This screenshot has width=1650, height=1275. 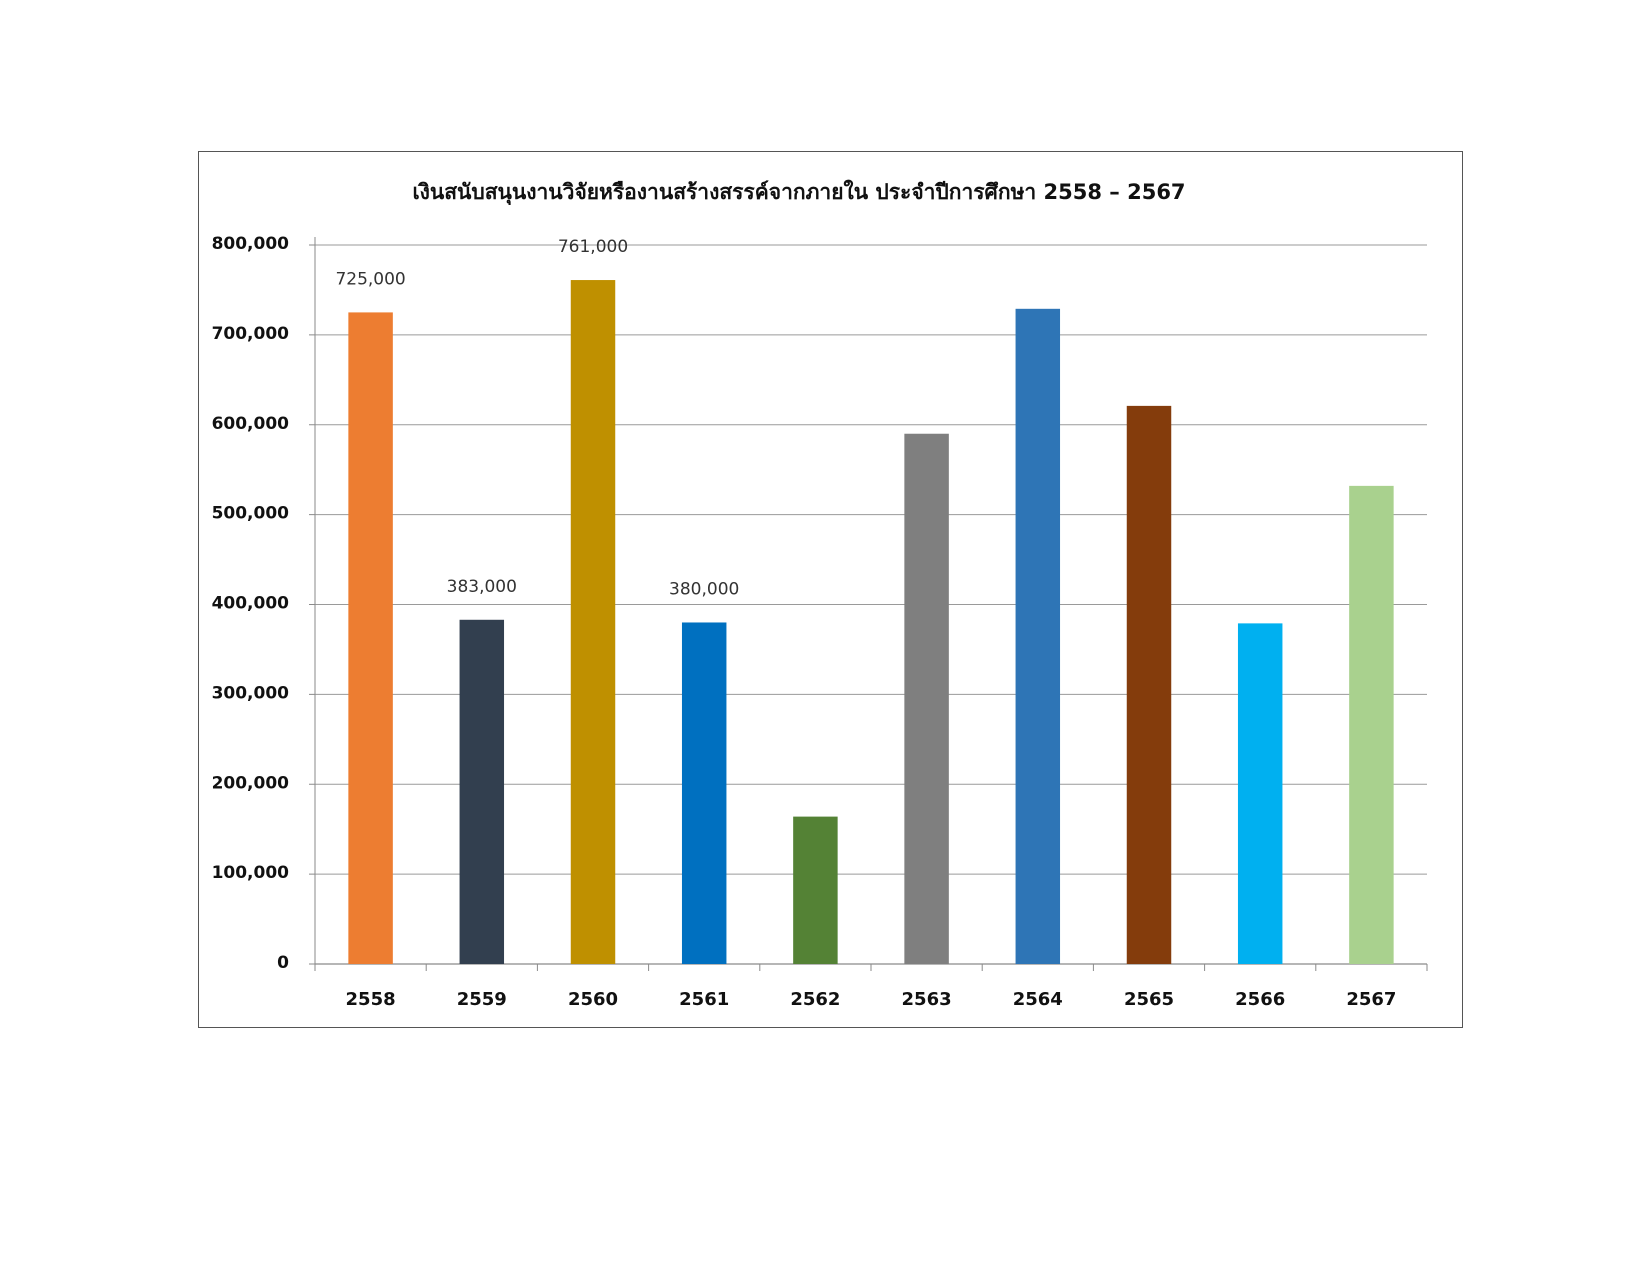 I want to click on x-tick-label: 2560, so click(x=593, y=999).